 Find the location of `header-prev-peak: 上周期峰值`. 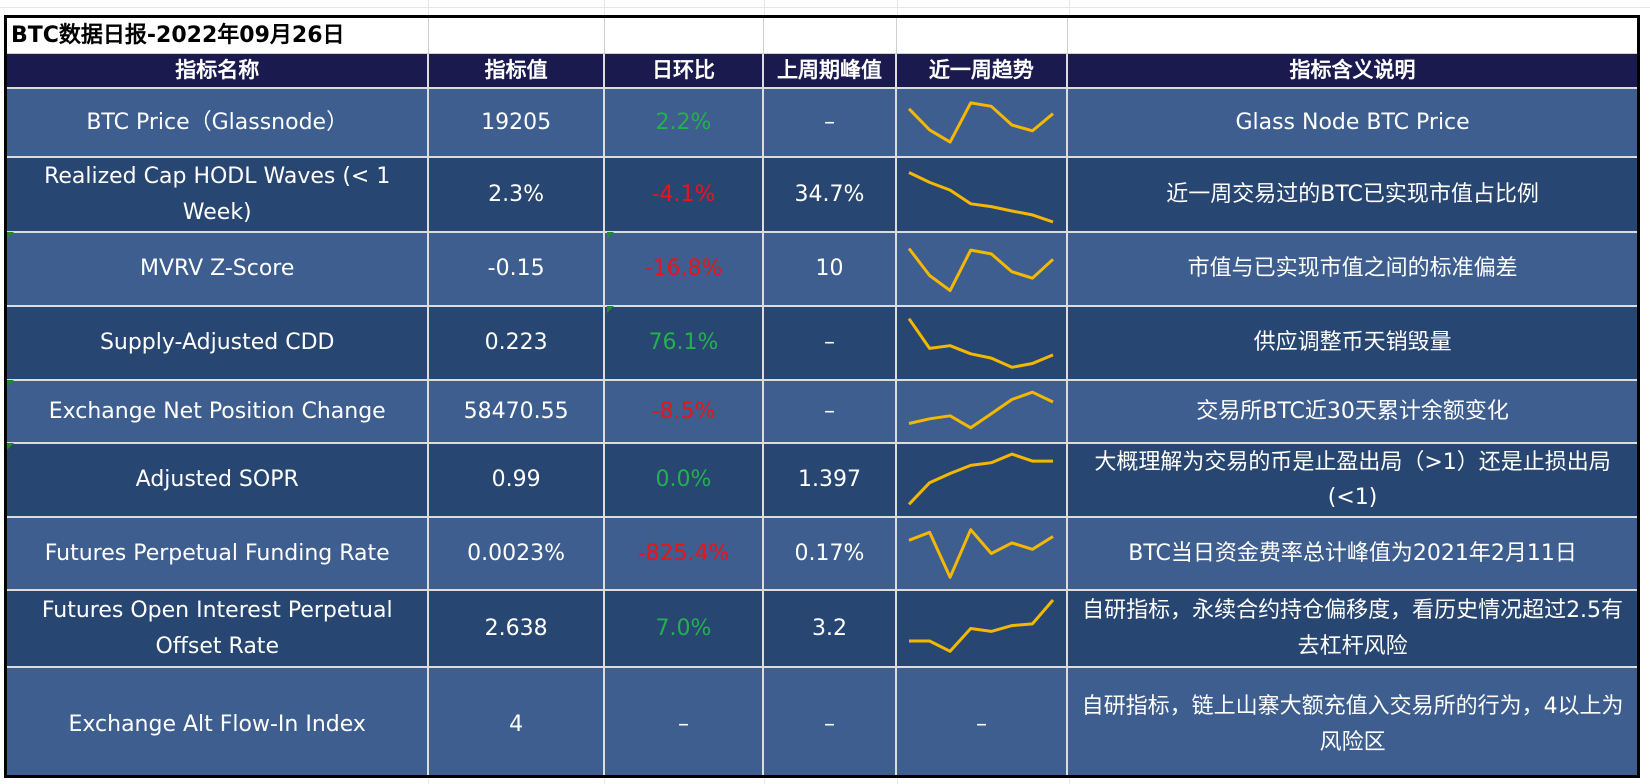

header-prev-peak: 上周期峰值 is located at coordinates (830, 70).